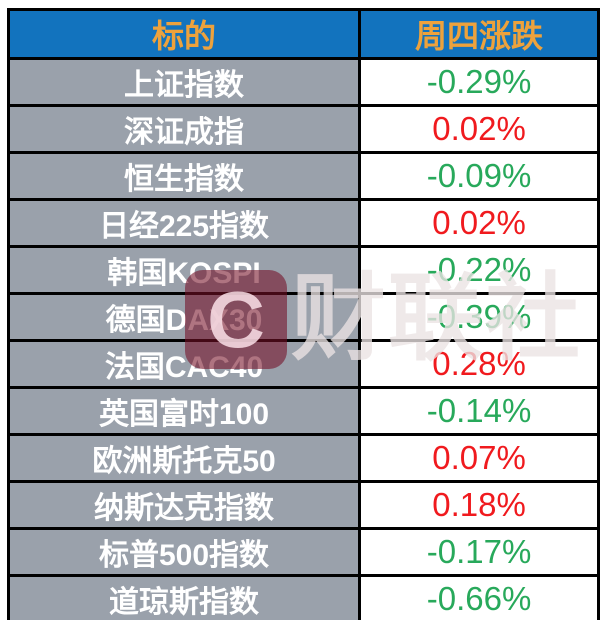  Describe the element at coordinates (184, 411) in the screenshot. I see `index-name: 英国富时100` at that location.